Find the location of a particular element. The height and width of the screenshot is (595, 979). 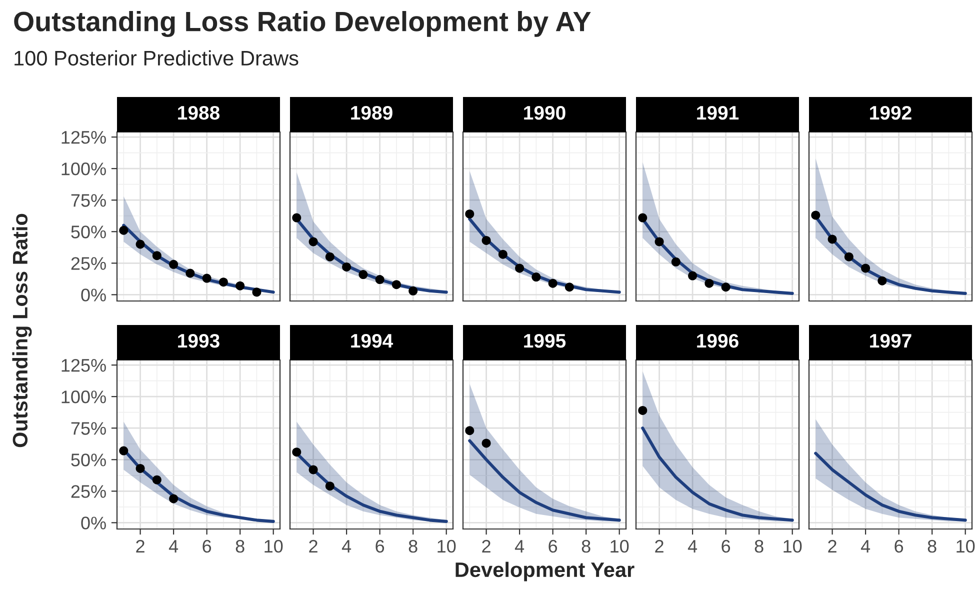

chart-title: 1991 is located at coordinates (718, 113).